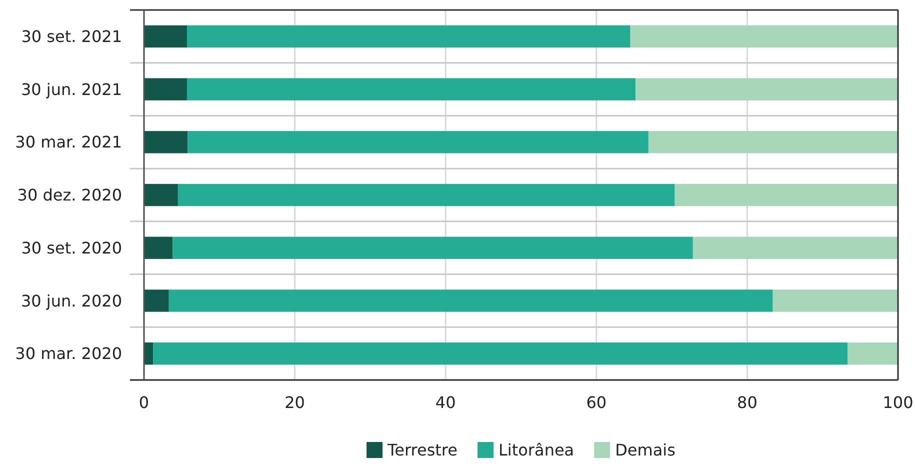 The image size is (915, 464). Describe the element at coordinates (596, 402) in the screenshot. I see `x-tick-label: 60` at that location.